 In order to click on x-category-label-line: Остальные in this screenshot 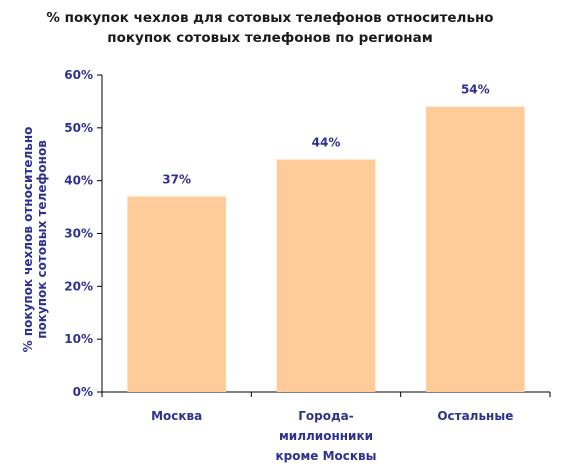, I will do `click(475, 416)`.